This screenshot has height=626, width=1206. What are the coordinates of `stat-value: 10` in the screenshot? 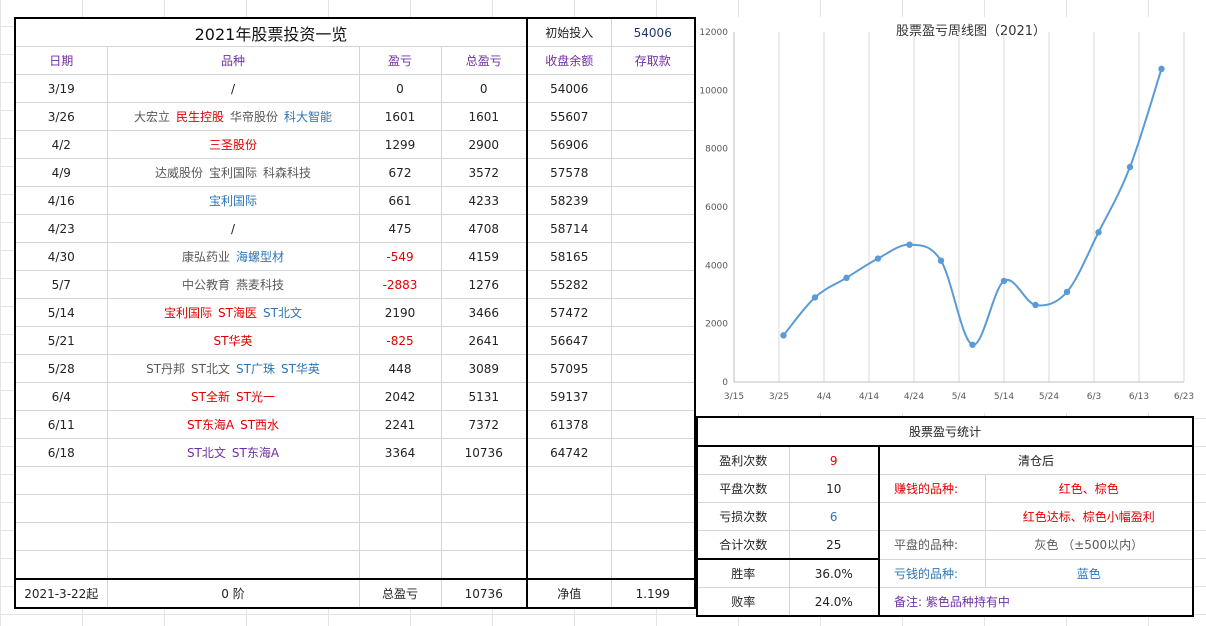 It's located at (834, 488).